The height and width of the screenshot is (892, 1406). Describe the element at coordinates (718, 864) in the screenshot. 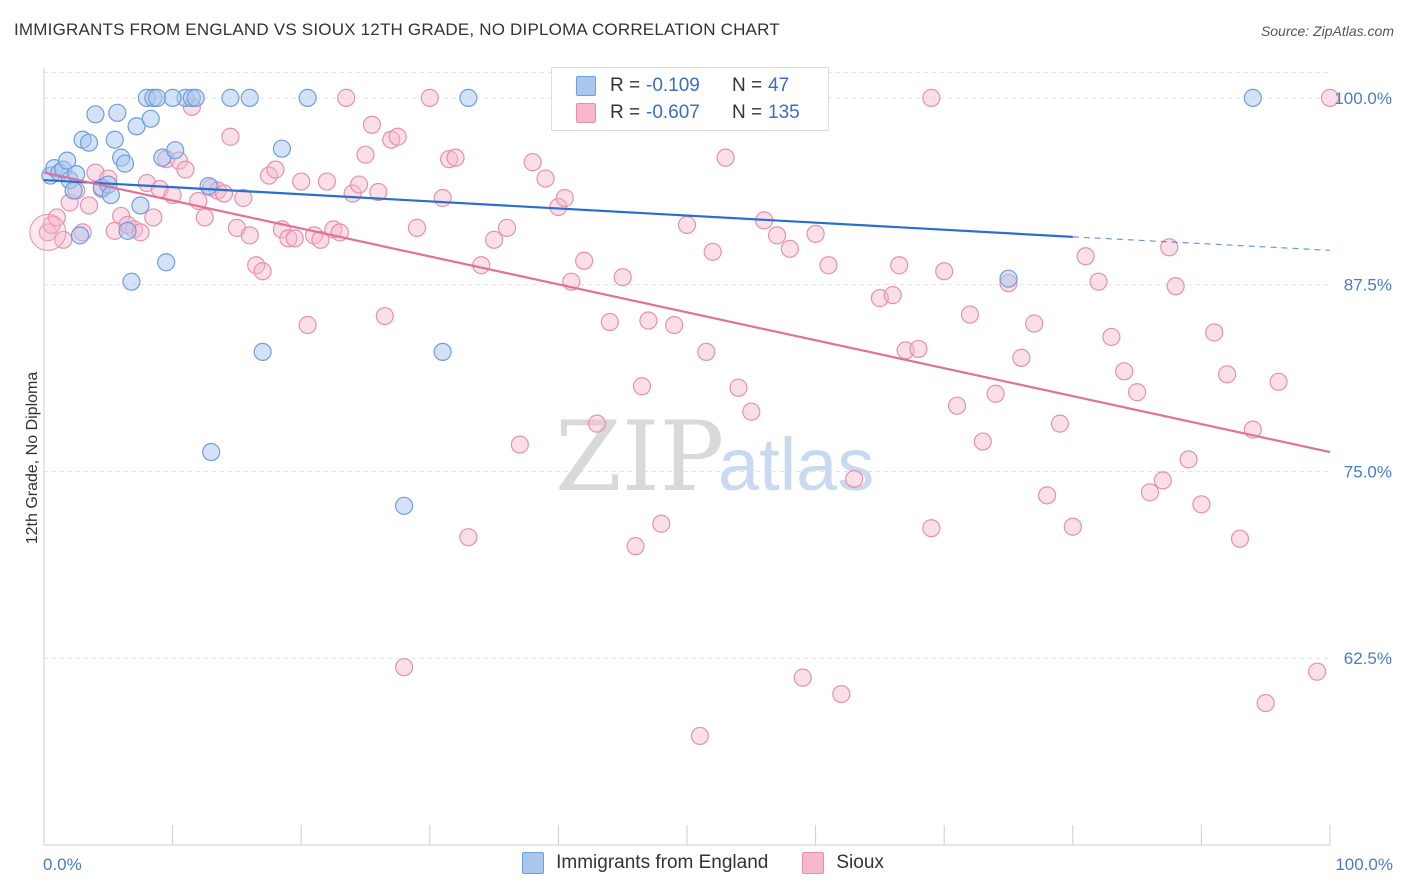

I see `x-tick-labels: 0.0% 100.0%` at that location.